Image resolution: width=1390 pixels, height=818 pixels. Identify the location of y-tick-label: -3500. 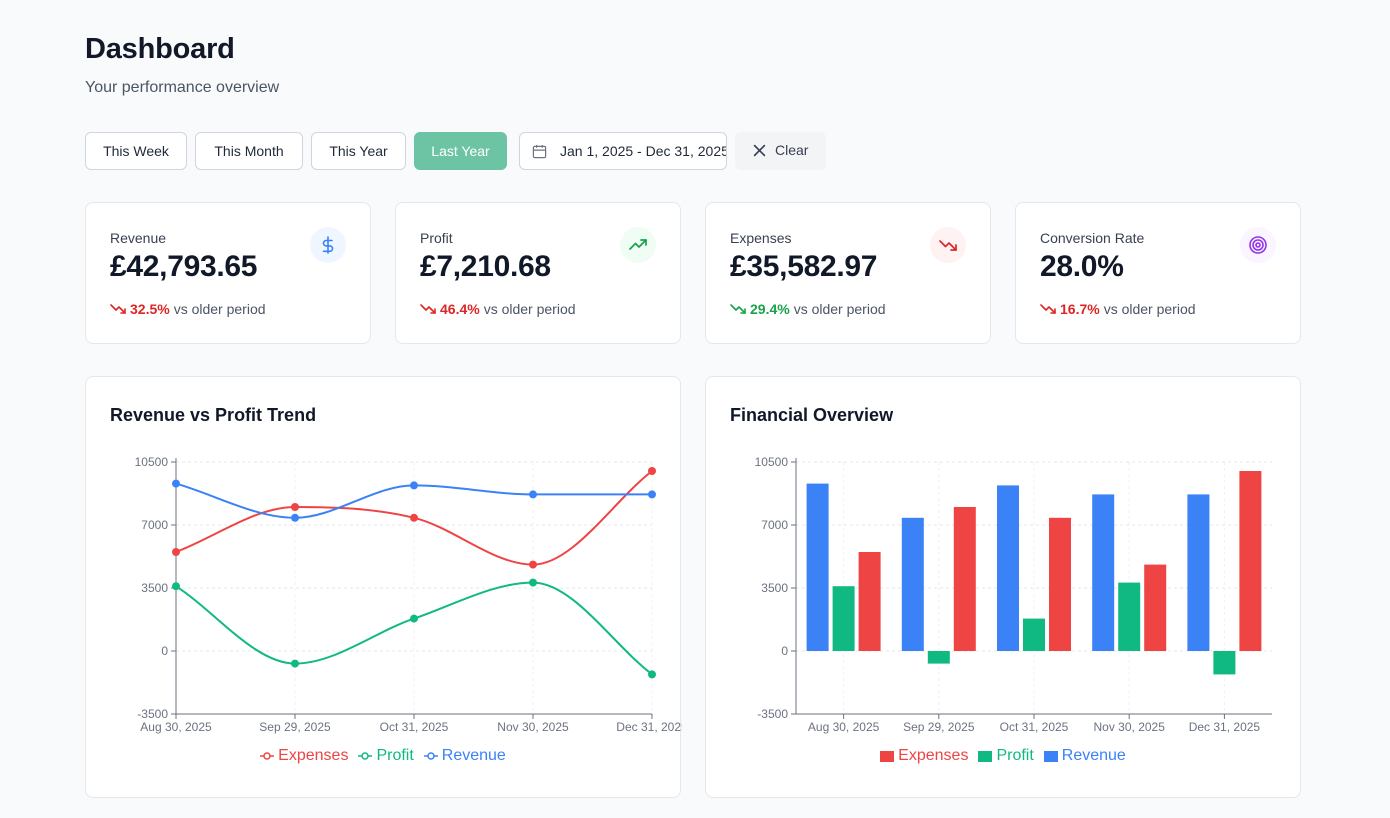
(152, 714).